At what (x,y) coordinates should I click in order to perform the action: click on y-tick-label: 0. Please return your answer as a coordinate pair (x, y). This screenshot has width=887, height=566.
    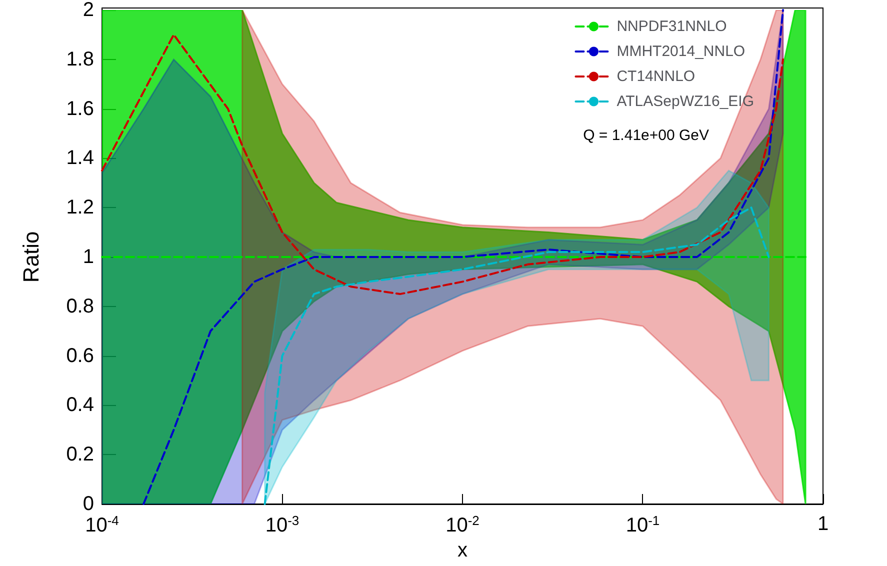
    Looking at the image, I should click on (88, 504).